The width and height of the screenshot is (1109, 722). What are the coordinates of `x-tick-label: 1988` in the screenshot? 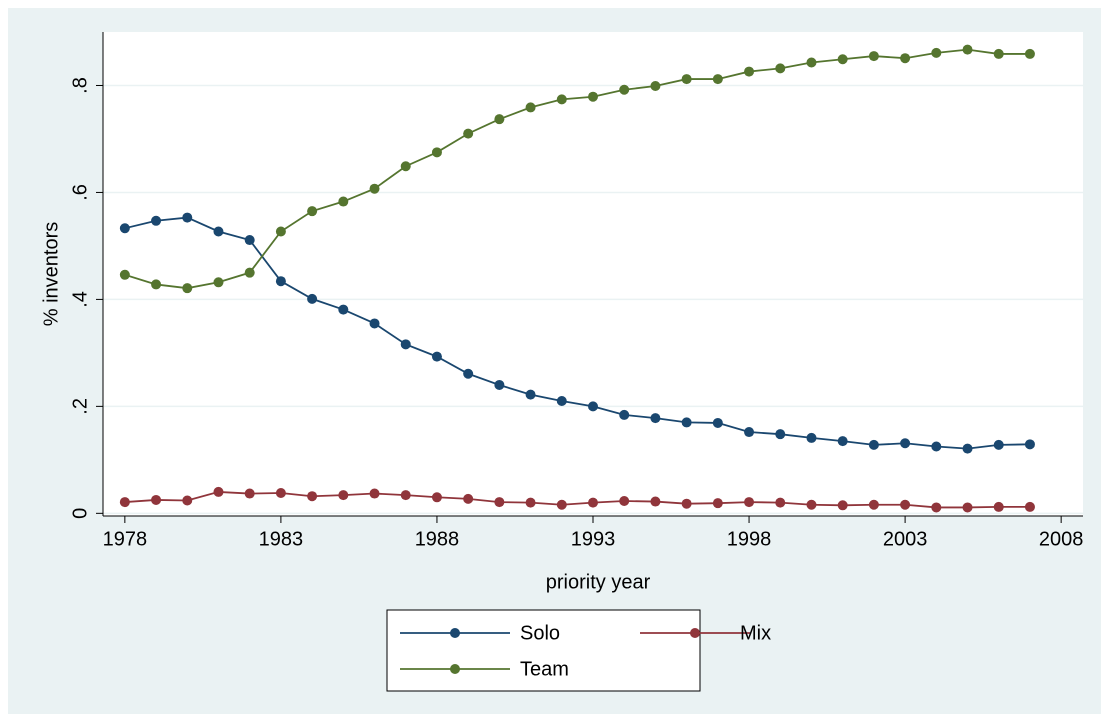 It's located at (437, 539).